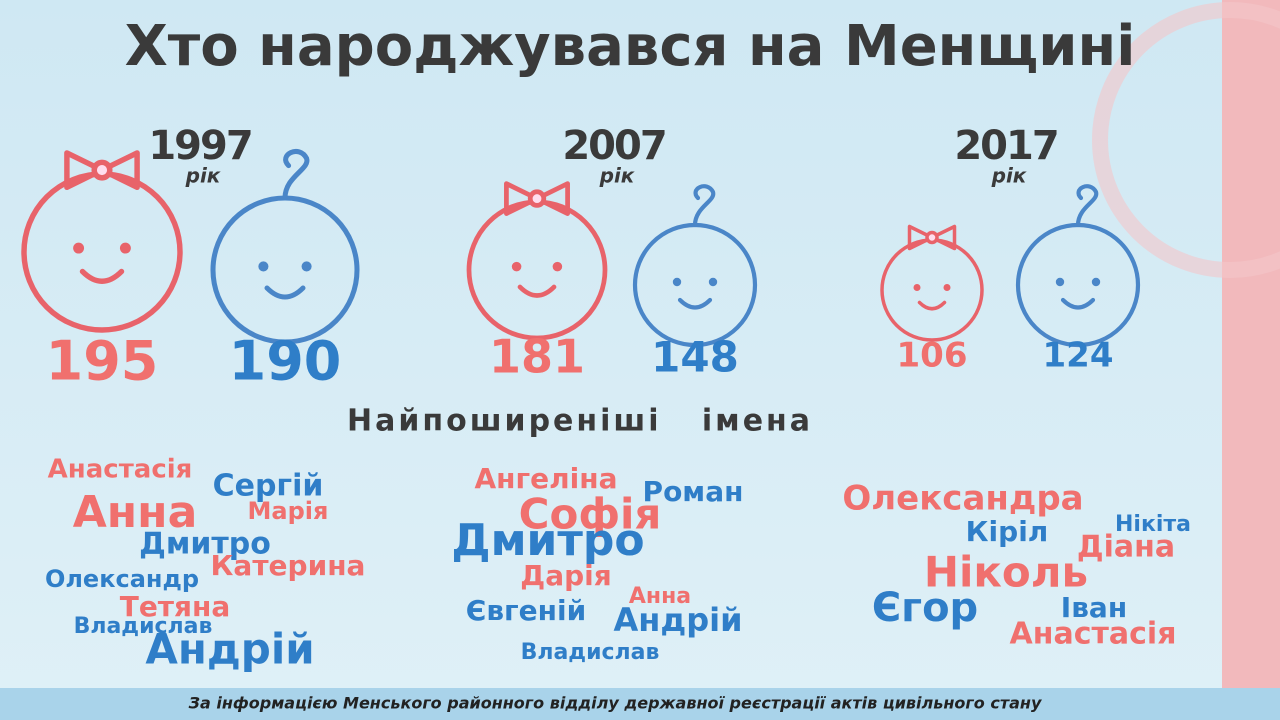 This screenshot has height=720, width=1280. I want to click on name: Євгеній, so click(526, 610).